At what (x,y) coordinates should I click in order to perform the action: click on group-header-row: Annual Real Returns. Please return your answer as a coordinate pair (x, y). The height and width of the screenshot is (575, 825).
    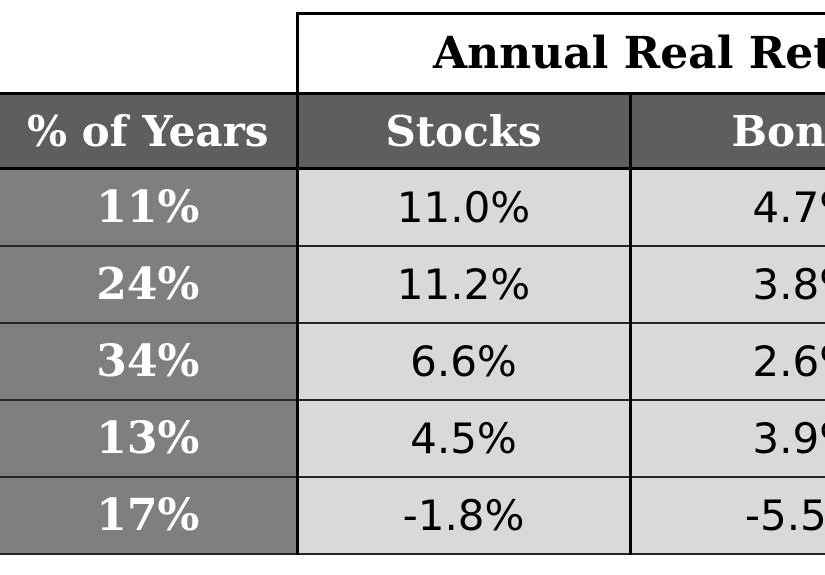
    Looking at the image, I should click on (412, 53).